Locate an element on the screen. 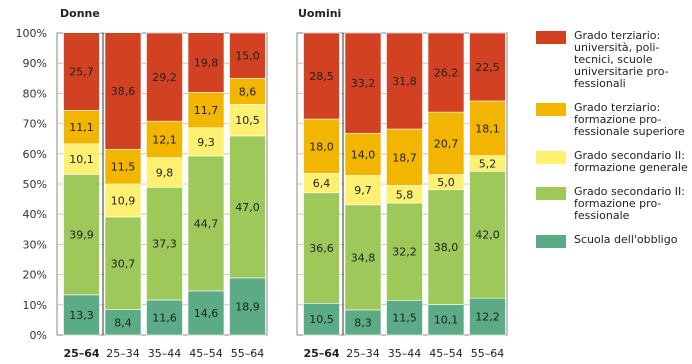  data-label: 6,4 is located at coordinates (322, 183).